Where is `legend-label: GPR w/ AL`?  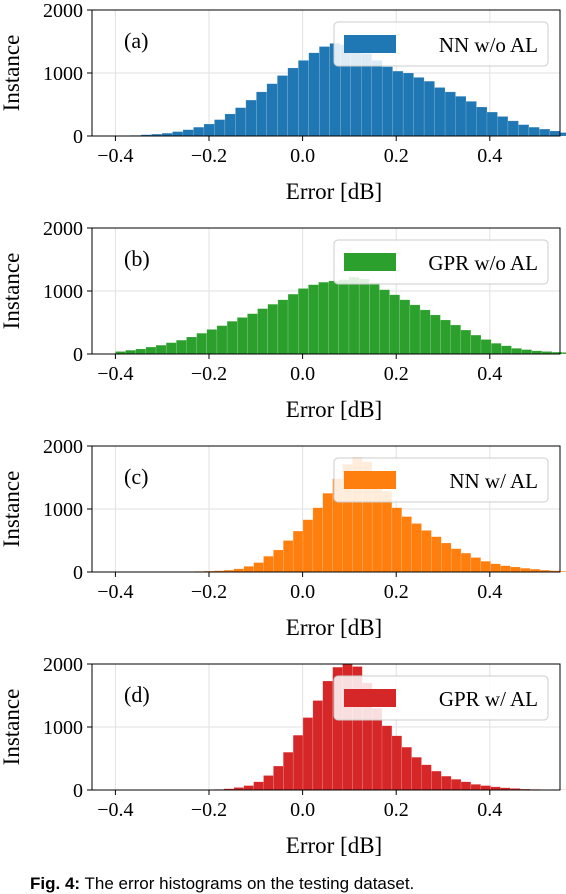 legend-label: GPR w/ AL is located at coordinates (488, 699).